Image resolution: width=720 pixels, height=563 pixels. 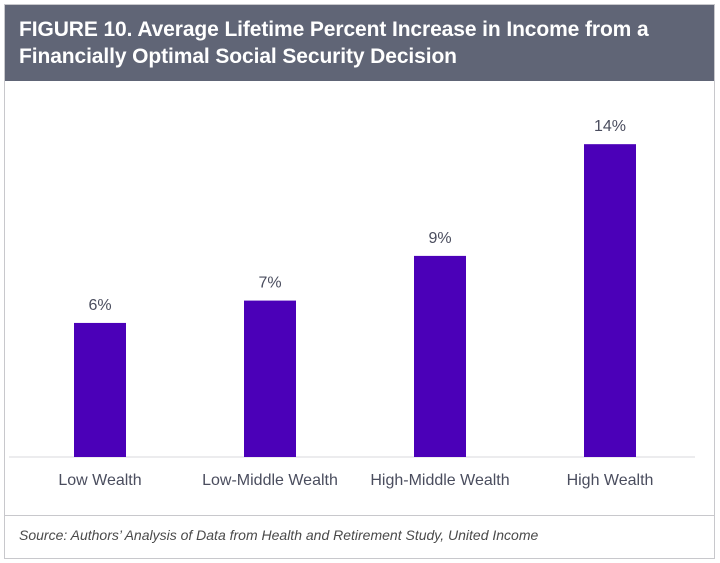 What do you see at coordinates (610, 126) in the screenshot?
I see `bar-value-label-4: 14%` at bounding box center [610, 126].